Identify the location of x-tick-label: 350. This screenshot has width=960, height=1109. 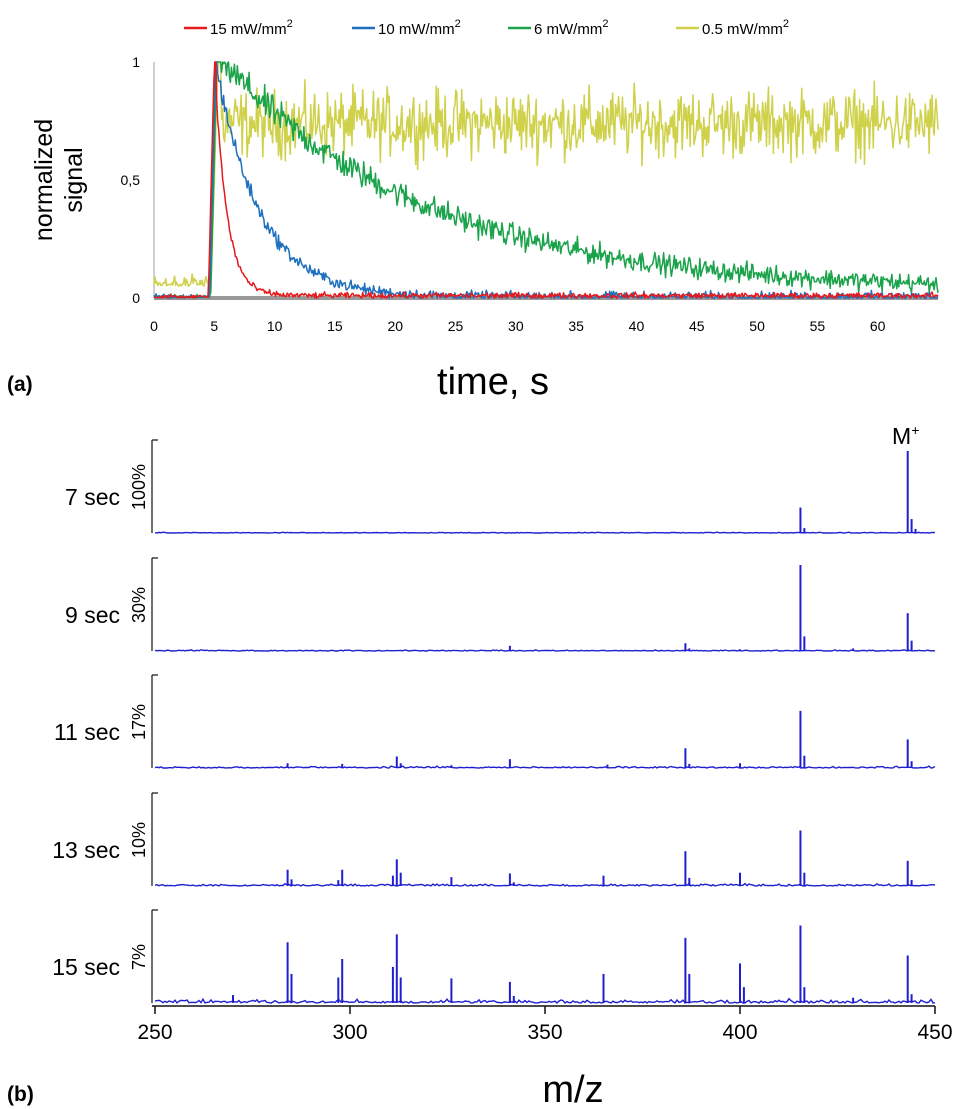
(544, 1032).